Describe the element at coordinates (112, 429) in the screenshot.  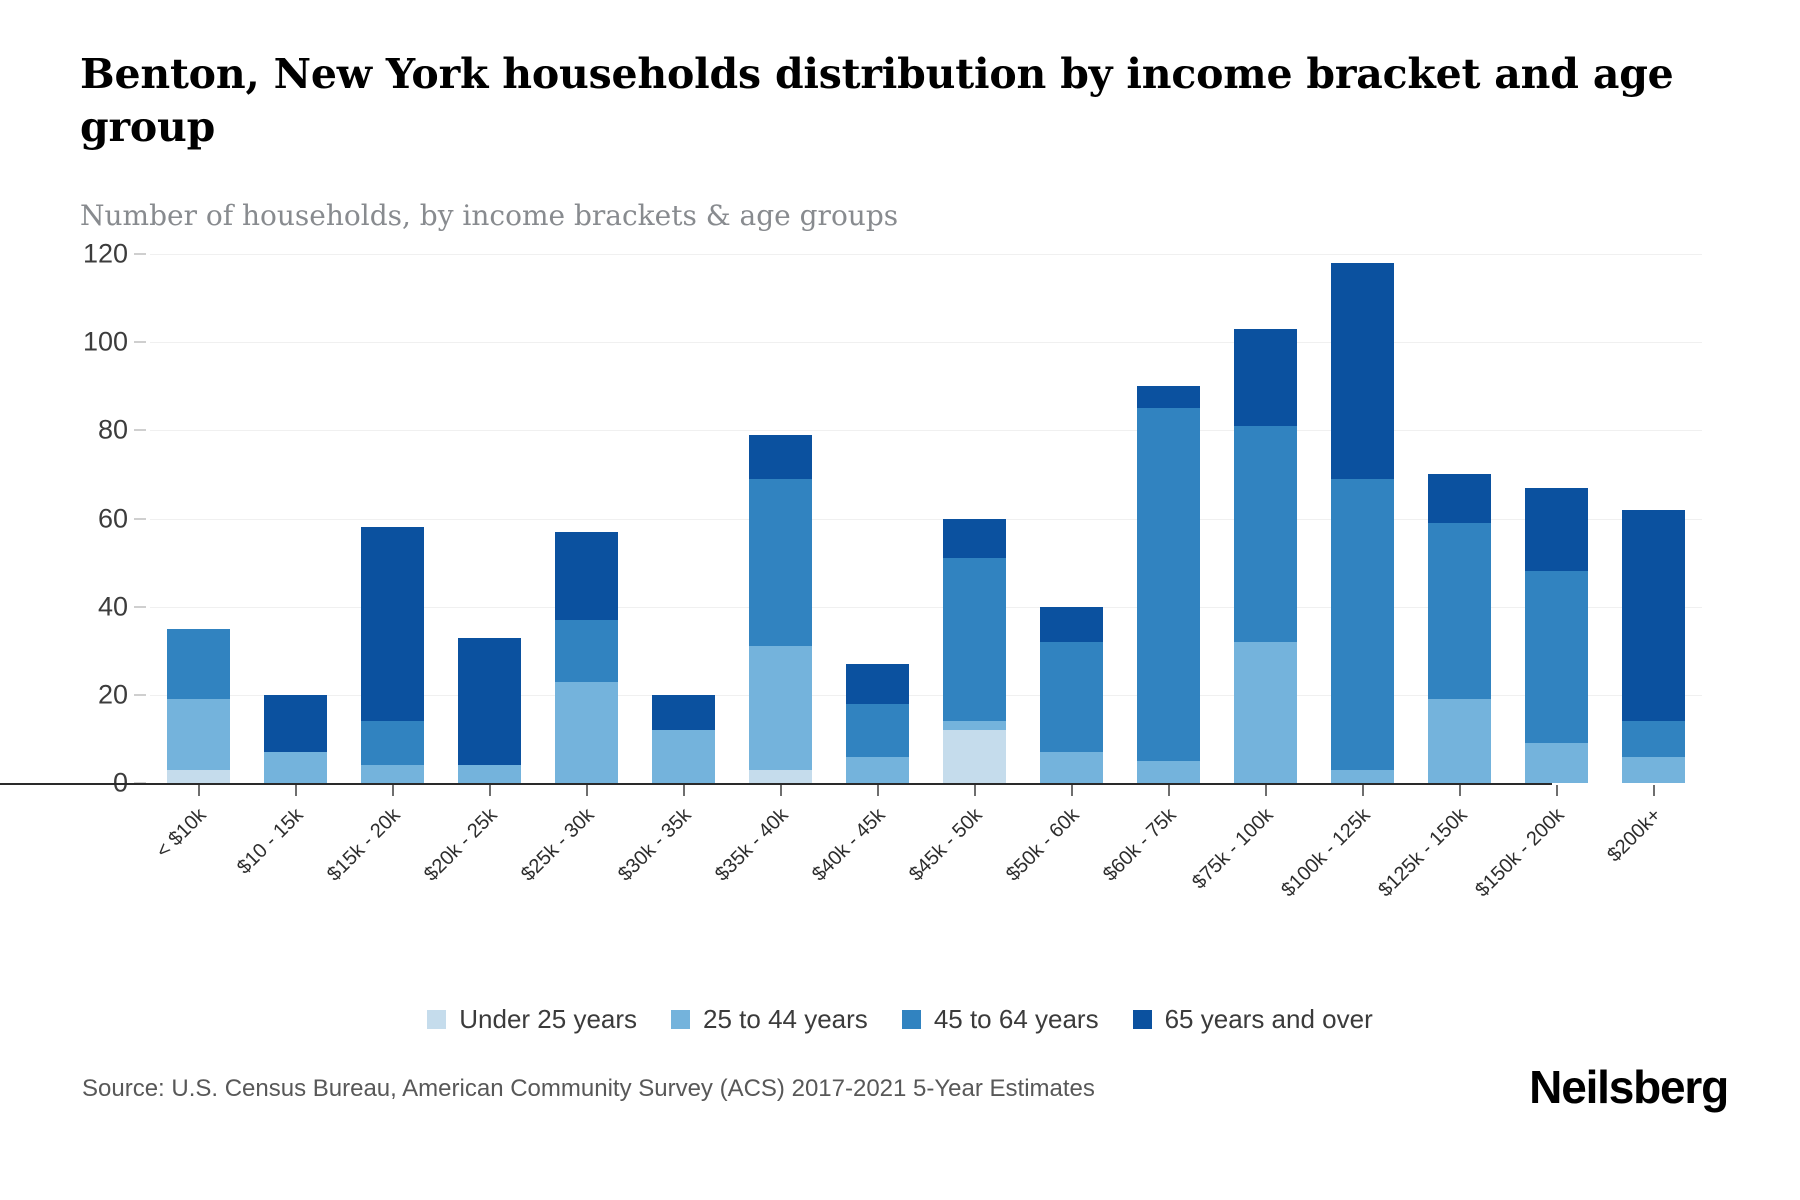
I see `y-axis-tick-label: 80` at that location.